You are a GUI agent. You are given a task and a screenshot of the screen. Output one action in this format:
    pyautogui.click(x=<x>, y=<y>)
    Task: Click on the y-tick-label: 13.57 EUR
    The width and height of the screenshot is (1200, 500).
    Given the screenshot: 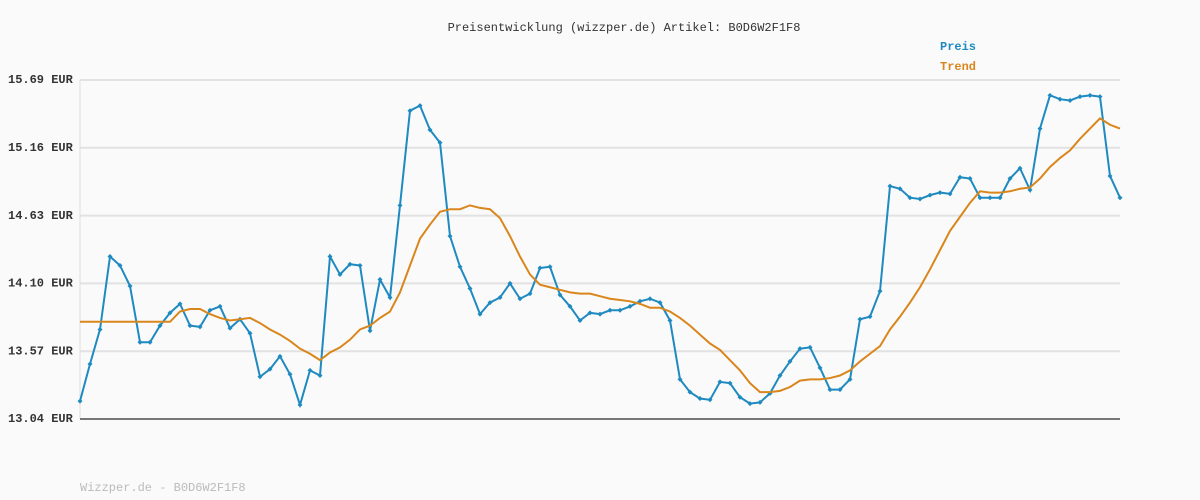 What is the action you would take?
    pyautogui.click(x=41, y=351)
    